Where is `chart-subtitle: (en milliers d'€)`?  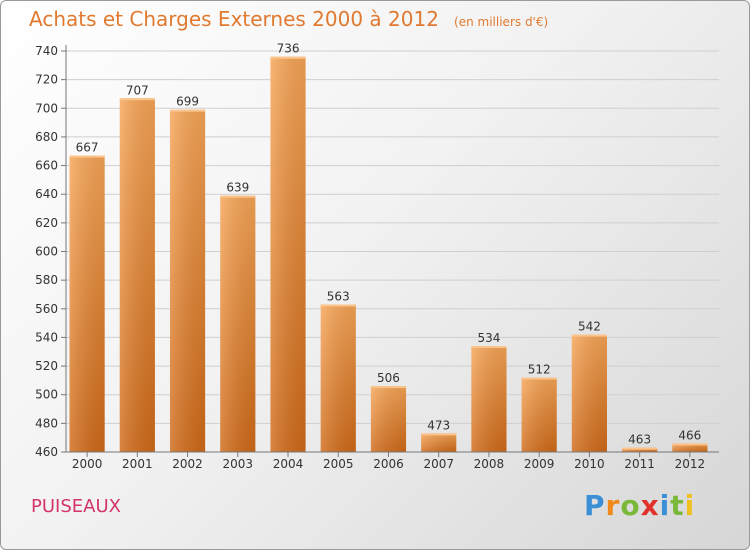 chart-subtitle: (en milliers d'€) is located at coordinates (501, 22).